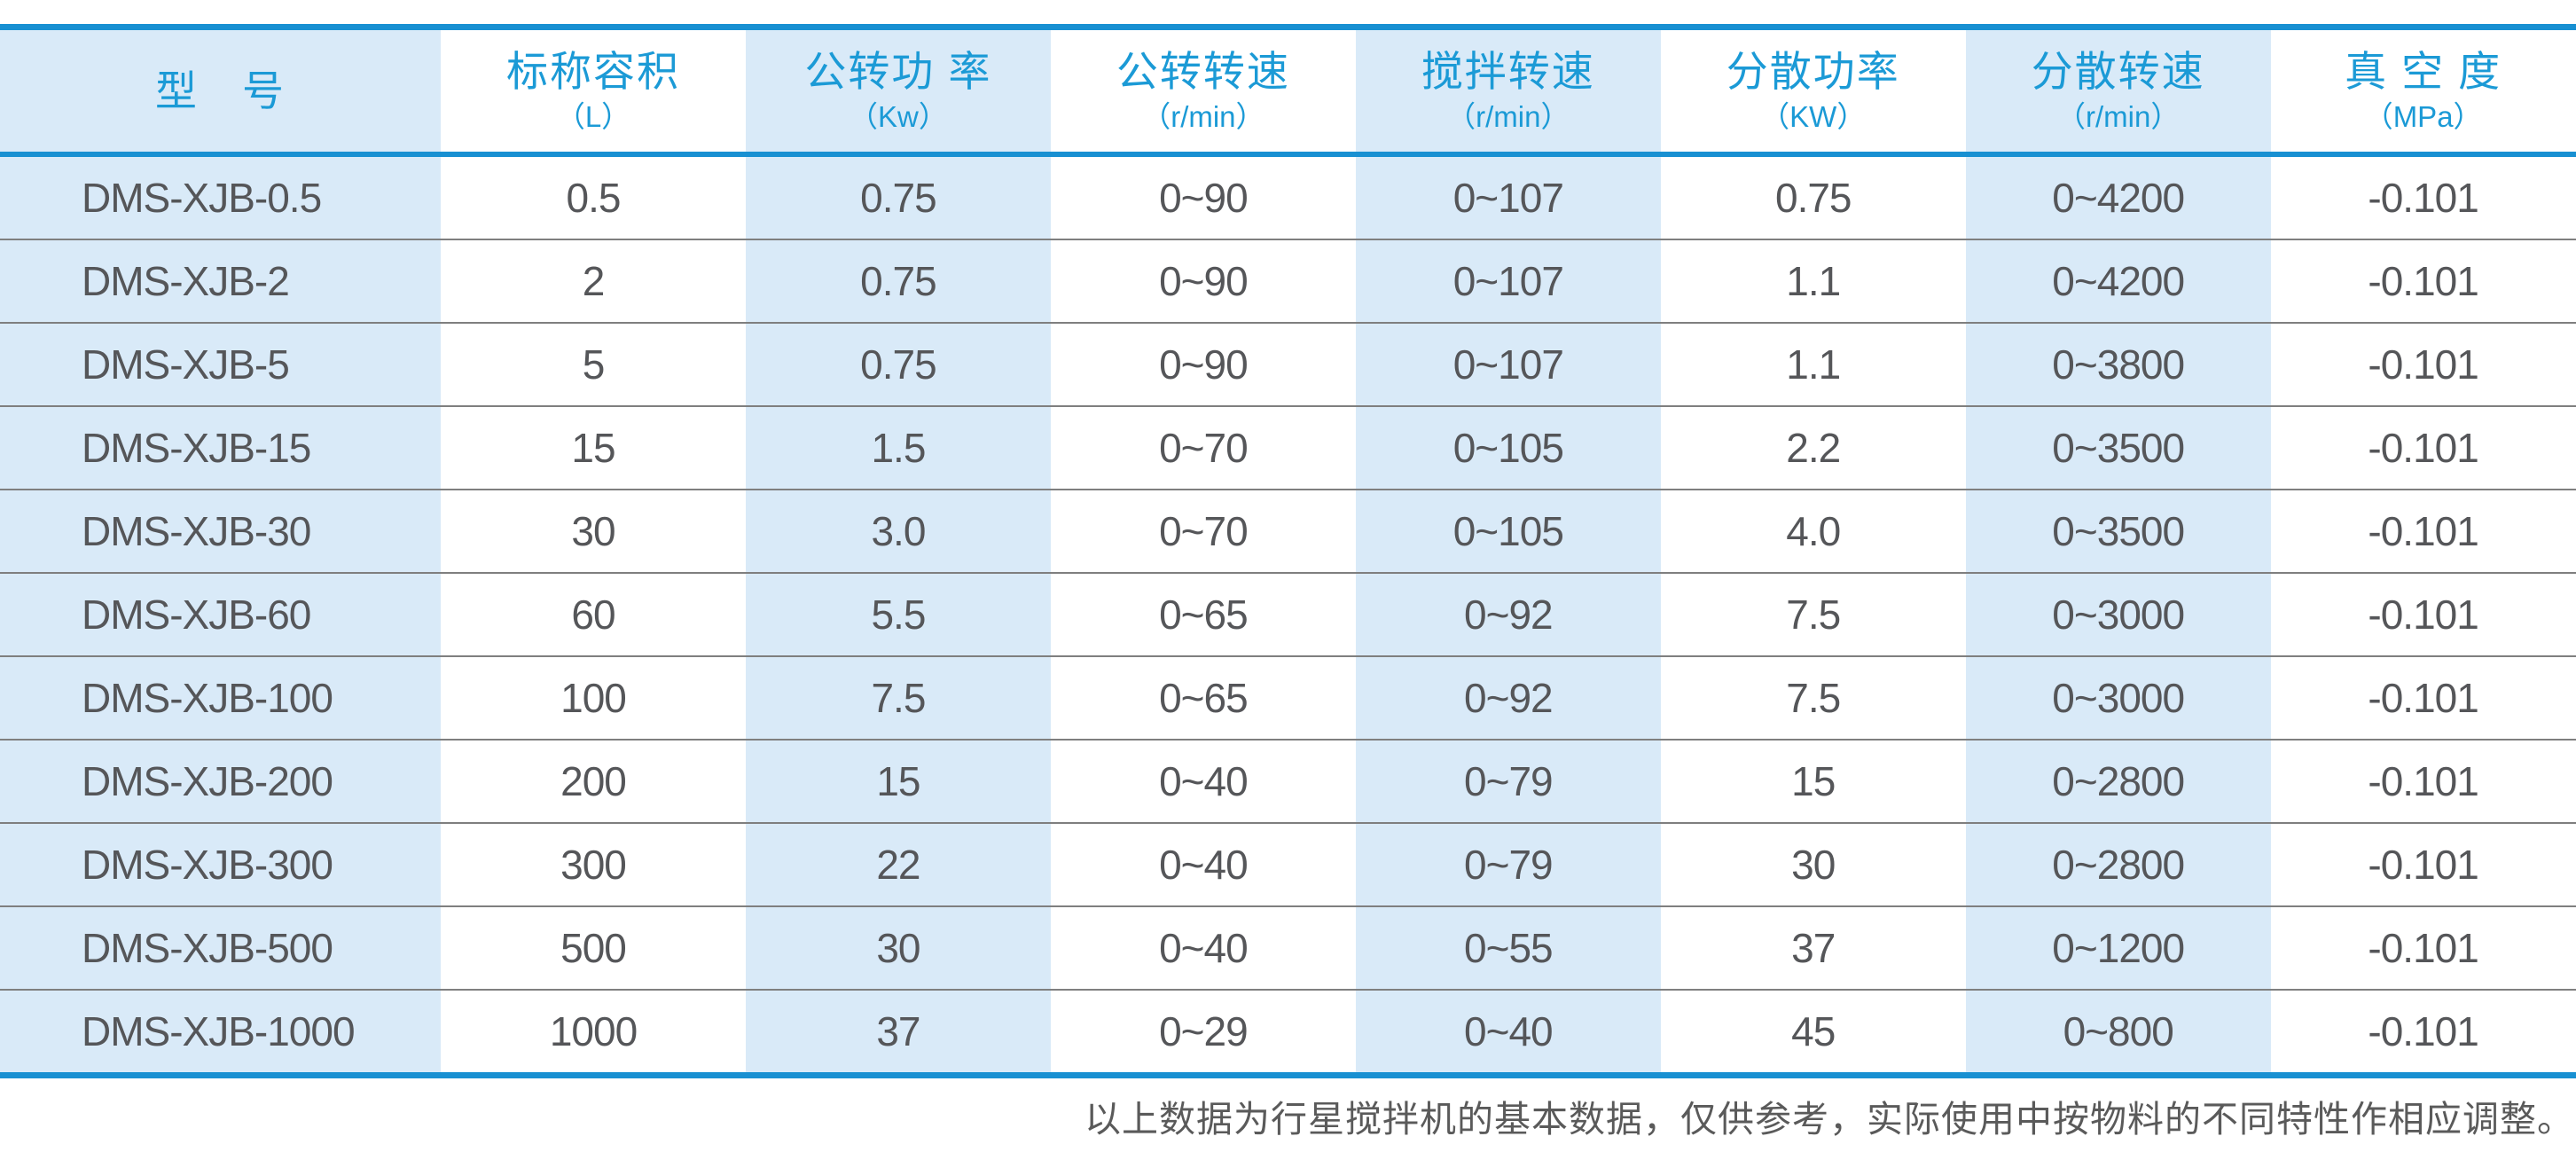  I want to click on column-header-label: 标称容积, so click(593, 71).